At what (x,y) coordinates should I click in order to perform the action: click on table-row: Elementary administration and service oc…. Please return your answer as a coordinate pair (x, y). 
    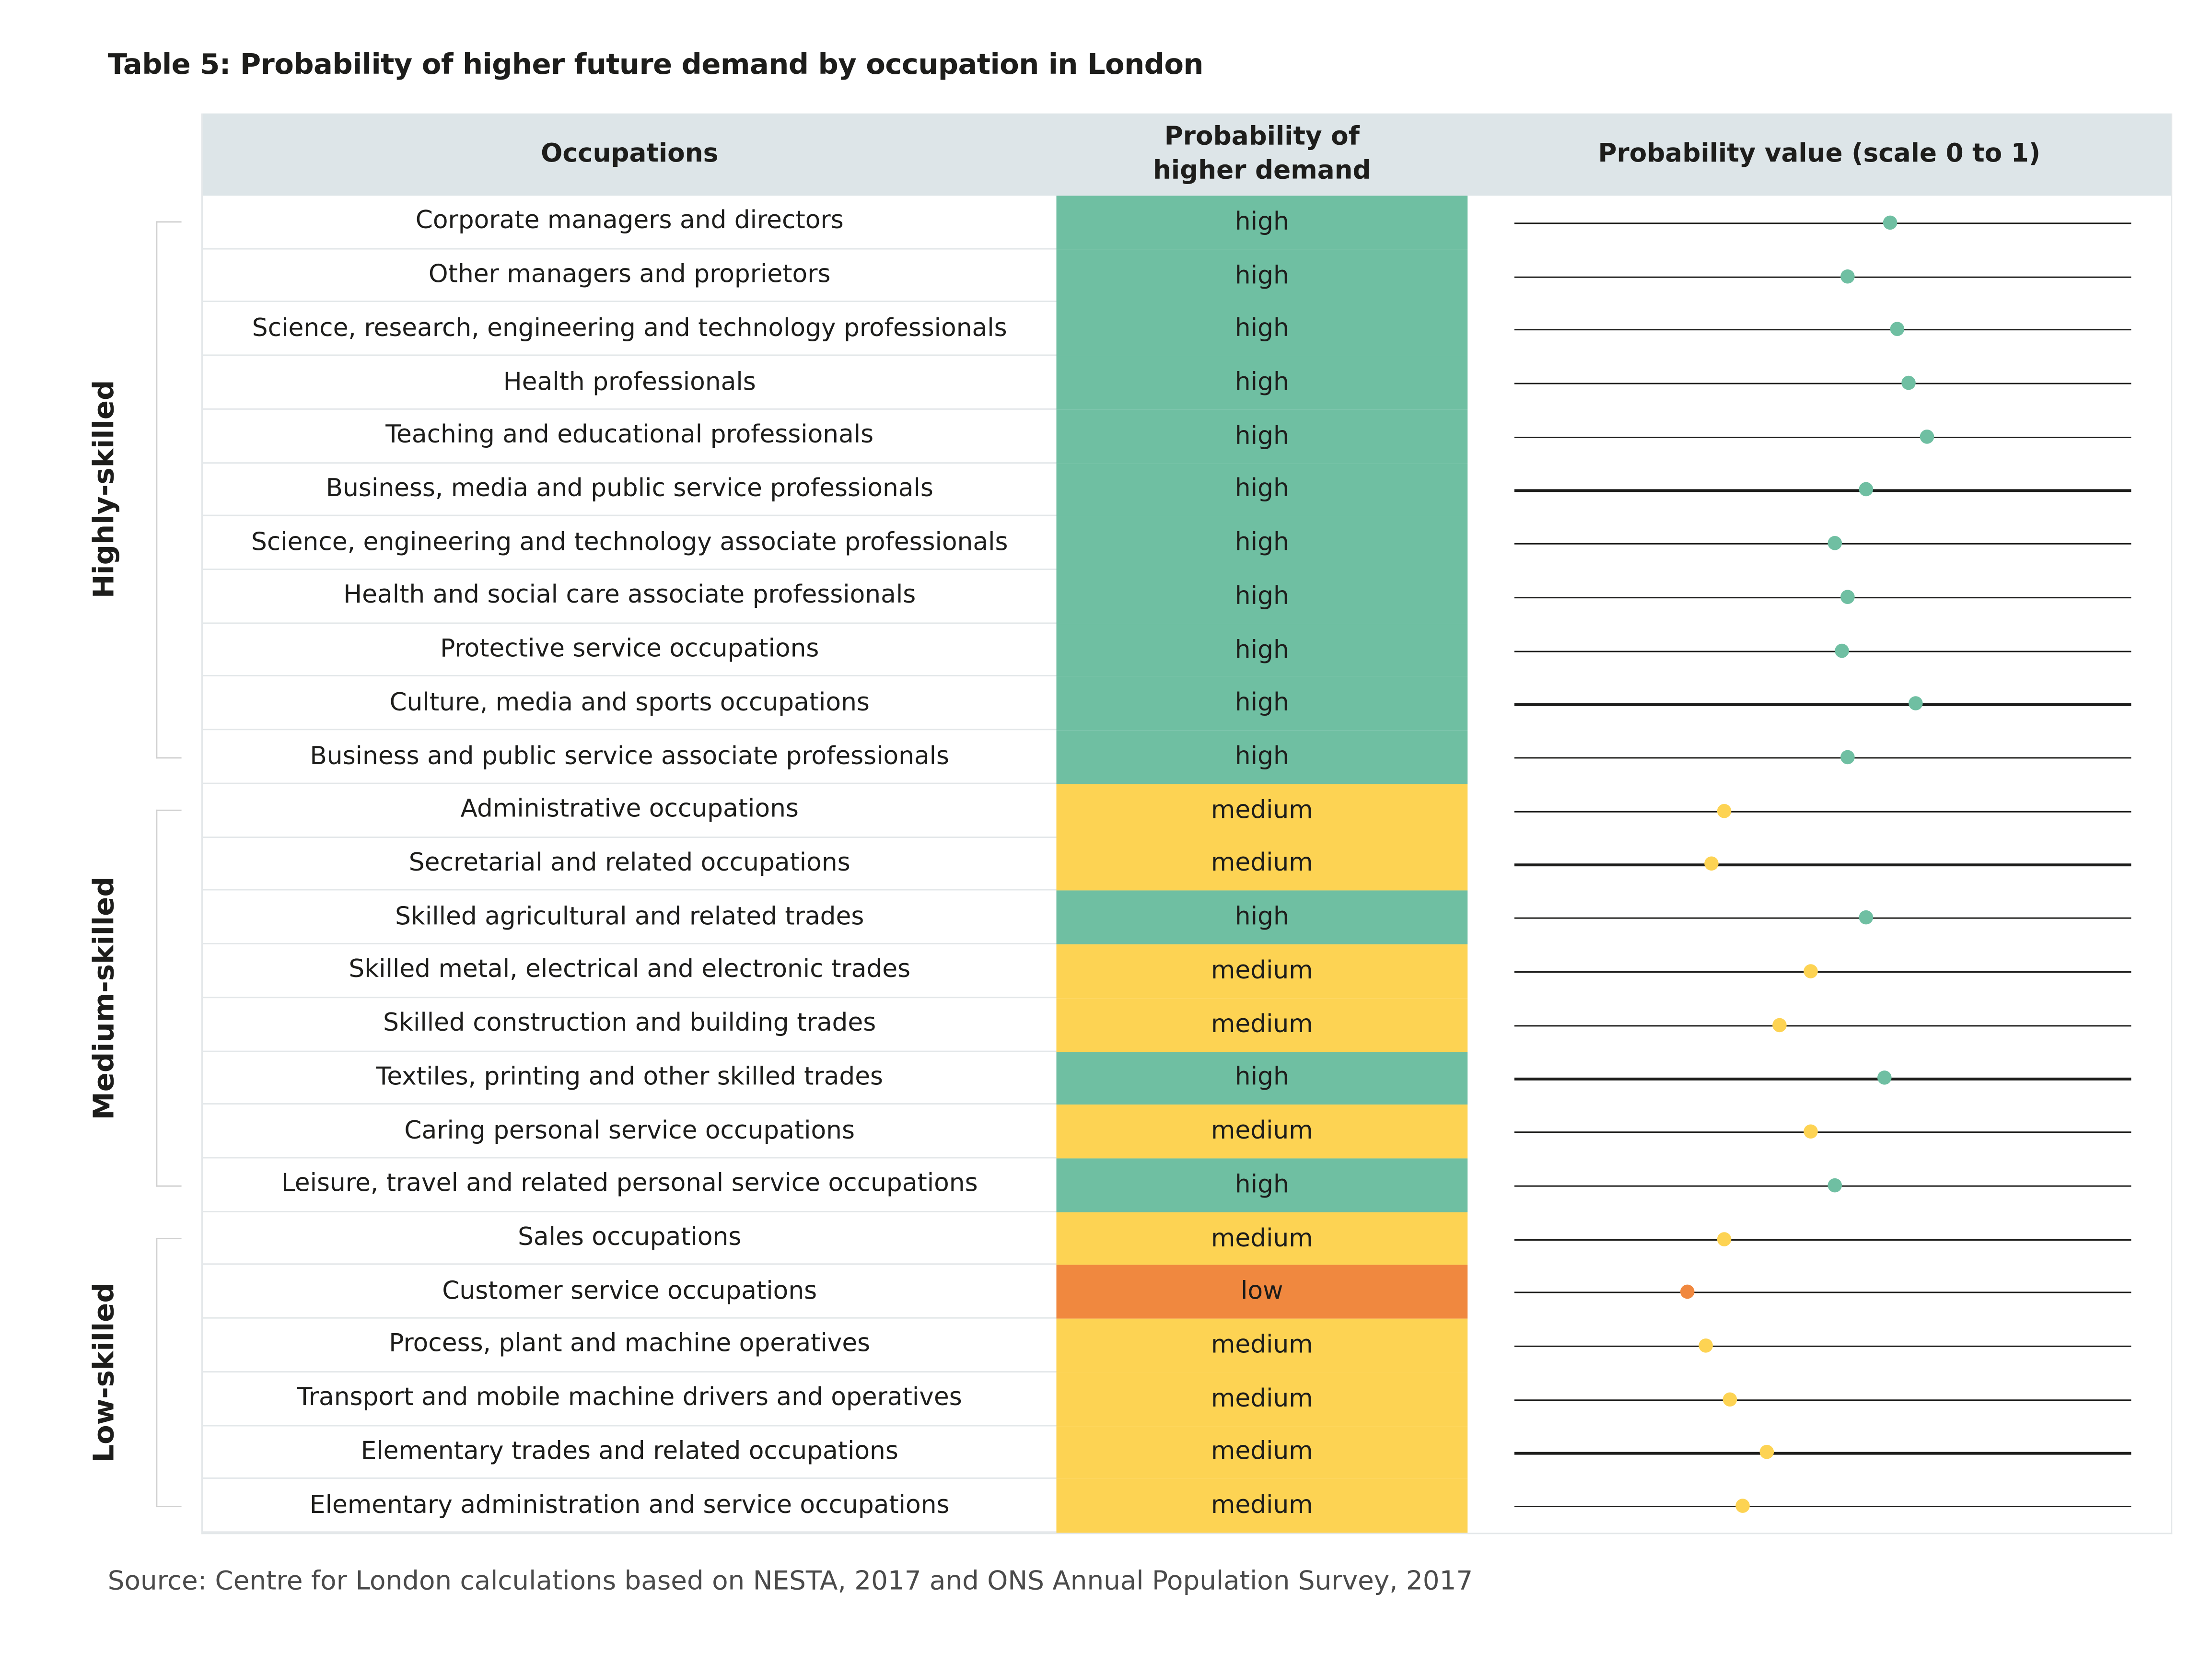
    Looking at the image, I should click on (1186, 1506).